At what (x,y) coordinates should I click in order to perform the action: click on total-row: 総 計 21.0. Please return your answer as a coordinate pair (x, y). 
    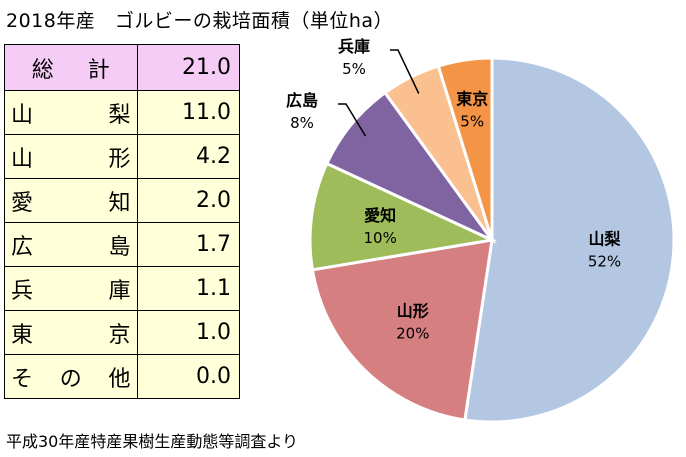
    Looking at the image, I should click on (122, 67).